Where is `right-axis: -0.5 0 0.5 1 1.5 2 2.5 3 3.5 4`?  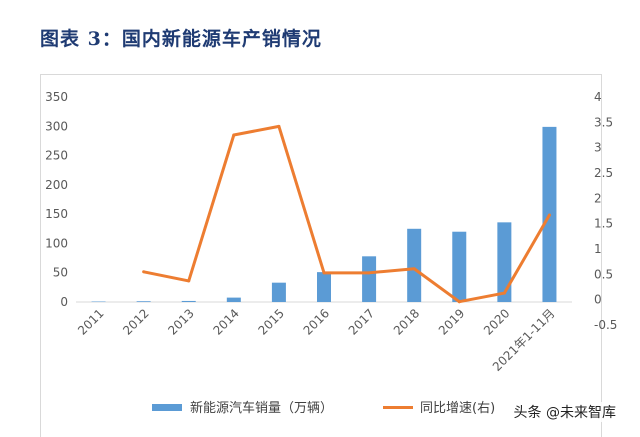
right-axis: -0.5 0 0.5 1 1.5 2 2.5 3 3.5 4 is located at coordinates (605, 211).